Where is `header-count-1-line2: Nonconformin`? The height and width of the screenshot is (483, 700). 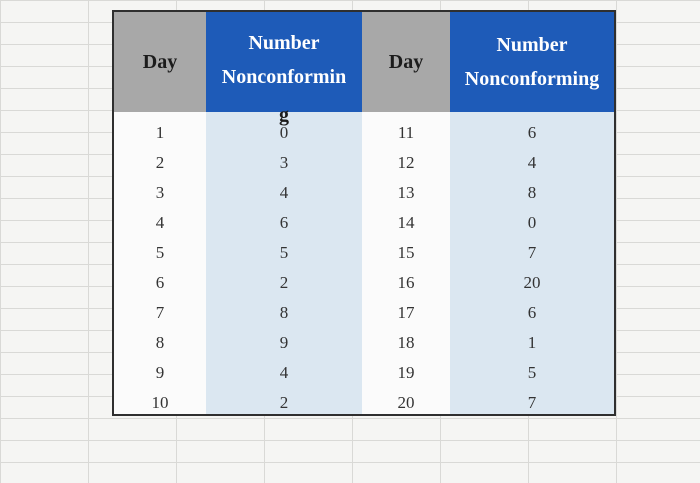 header-count-1-line2: Nonconformin is located at coordinates (284, 77).